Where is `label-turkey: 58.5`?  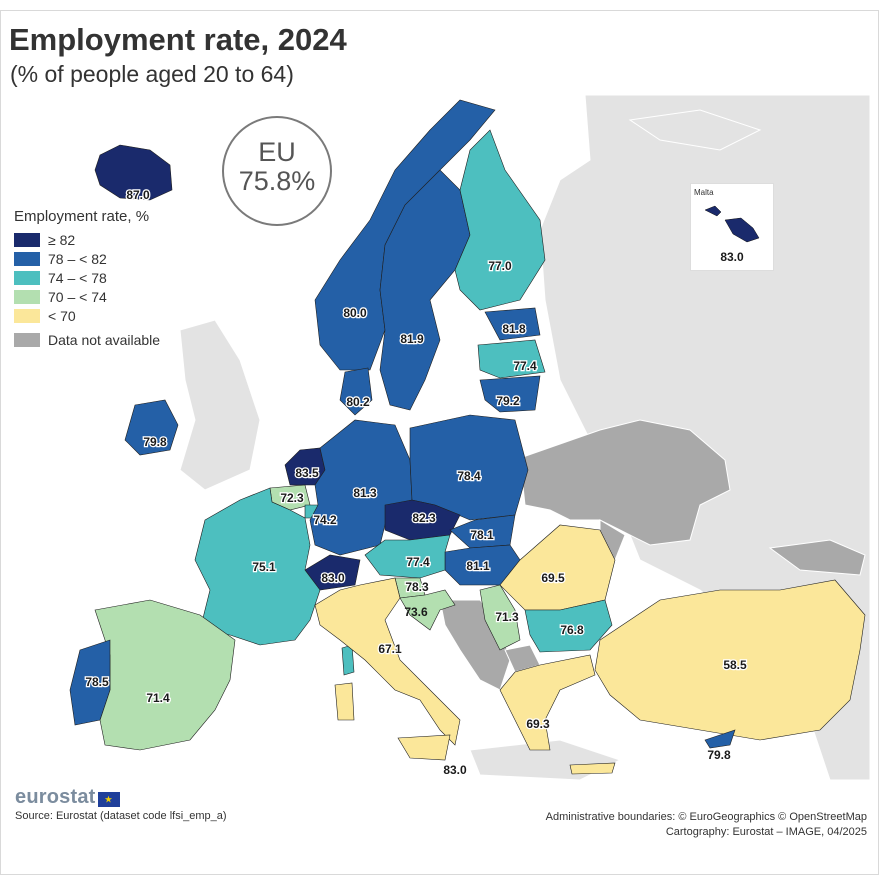 label-turkey: 58.5 is located at coordinates (735, 665).